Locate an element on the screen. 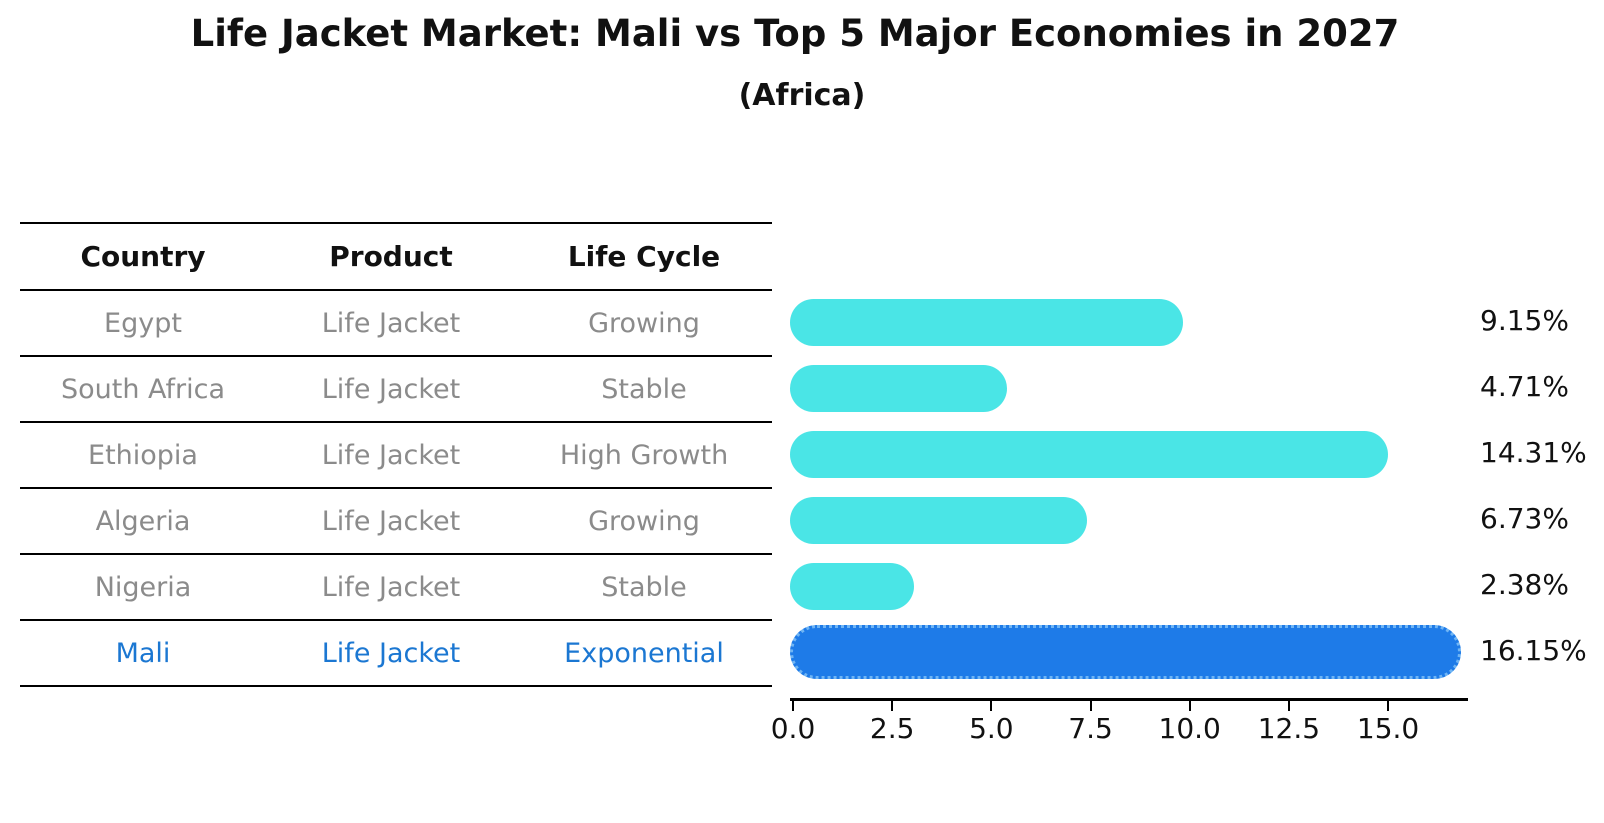 The height and width of the screenshot is (823, 1604). country-cell: Nigeria is located at coordinates (143, 587).